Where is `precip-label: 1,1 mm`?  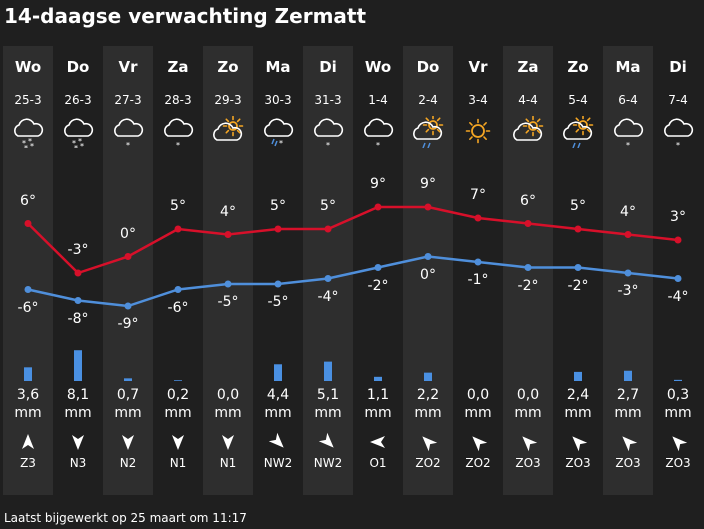
precip-label: 1,1 mm is located at coordinates (378, 404).